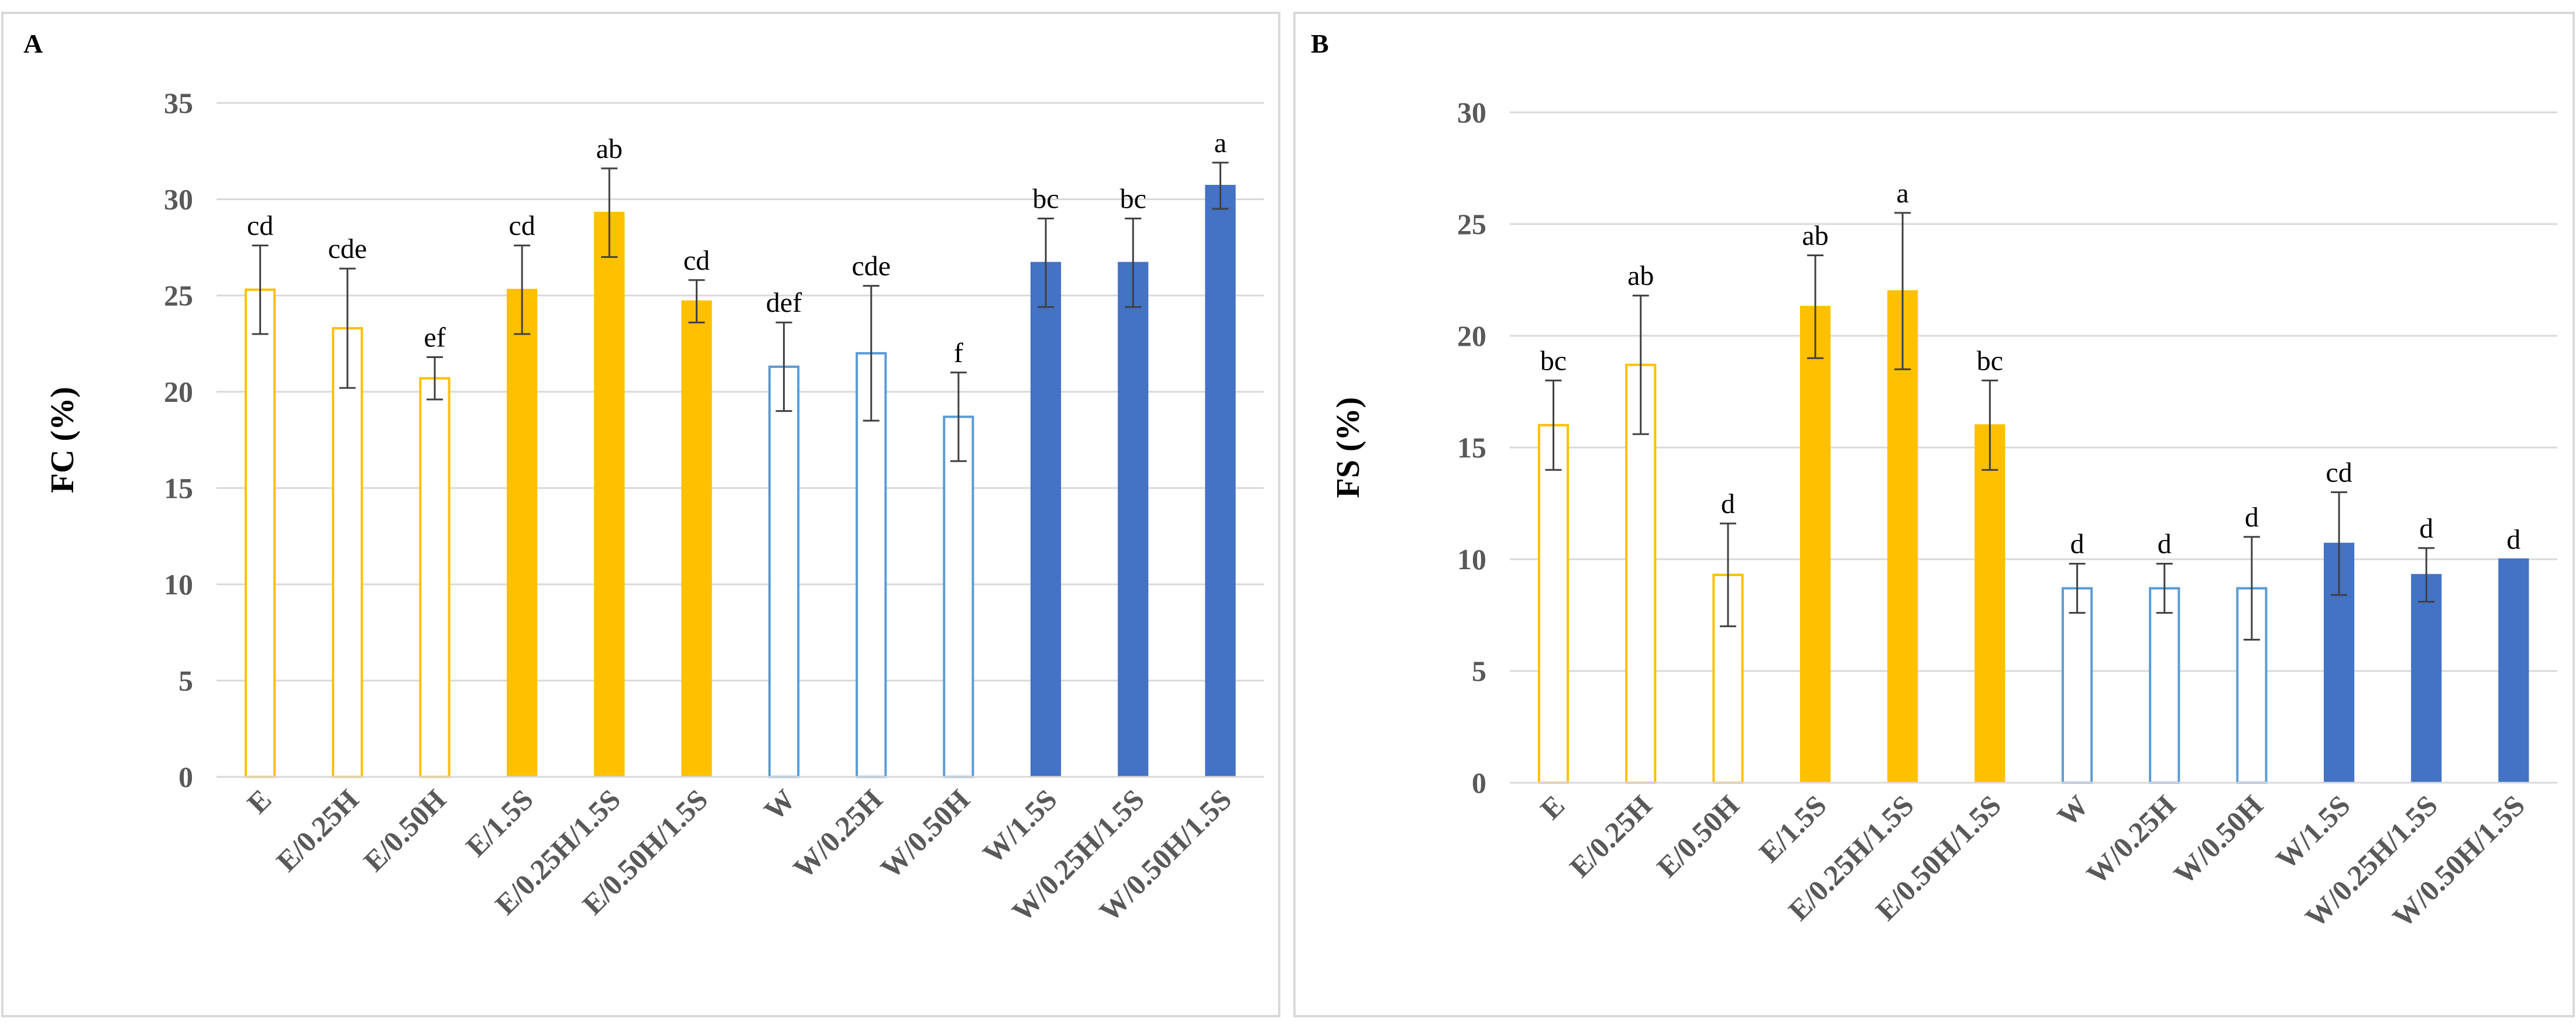 The image size is (2576, 1029). I want to click on y-axis-title: FC (%), so click(63, 440).